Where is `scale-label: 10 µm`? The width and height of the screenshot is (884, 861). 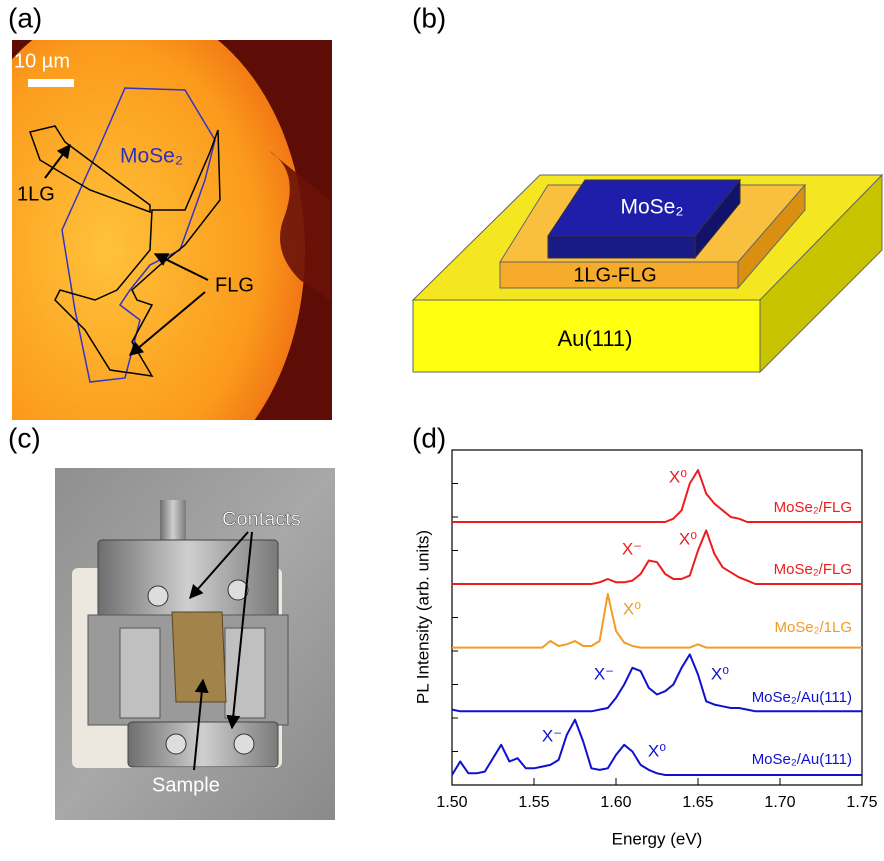
scale-label: 10 µm is located at coordinates (42, 61).